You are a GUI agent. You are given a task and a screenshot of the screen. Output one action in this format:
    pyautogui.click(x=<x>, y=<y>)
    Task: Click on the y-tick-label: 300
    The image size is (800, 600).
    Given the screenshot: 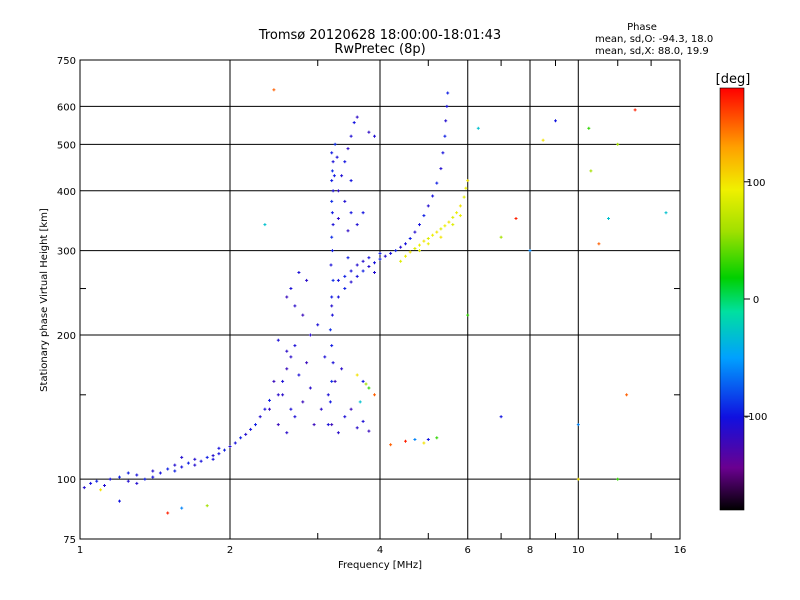 What is the action you would take?
    pyautogui.click(x=66, y=252)
    